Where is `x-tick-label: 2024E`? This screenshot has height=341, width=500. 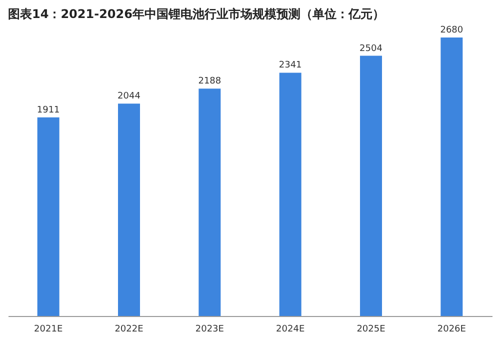 x-tick-label: 2024E is located at coordinates (290, 329).